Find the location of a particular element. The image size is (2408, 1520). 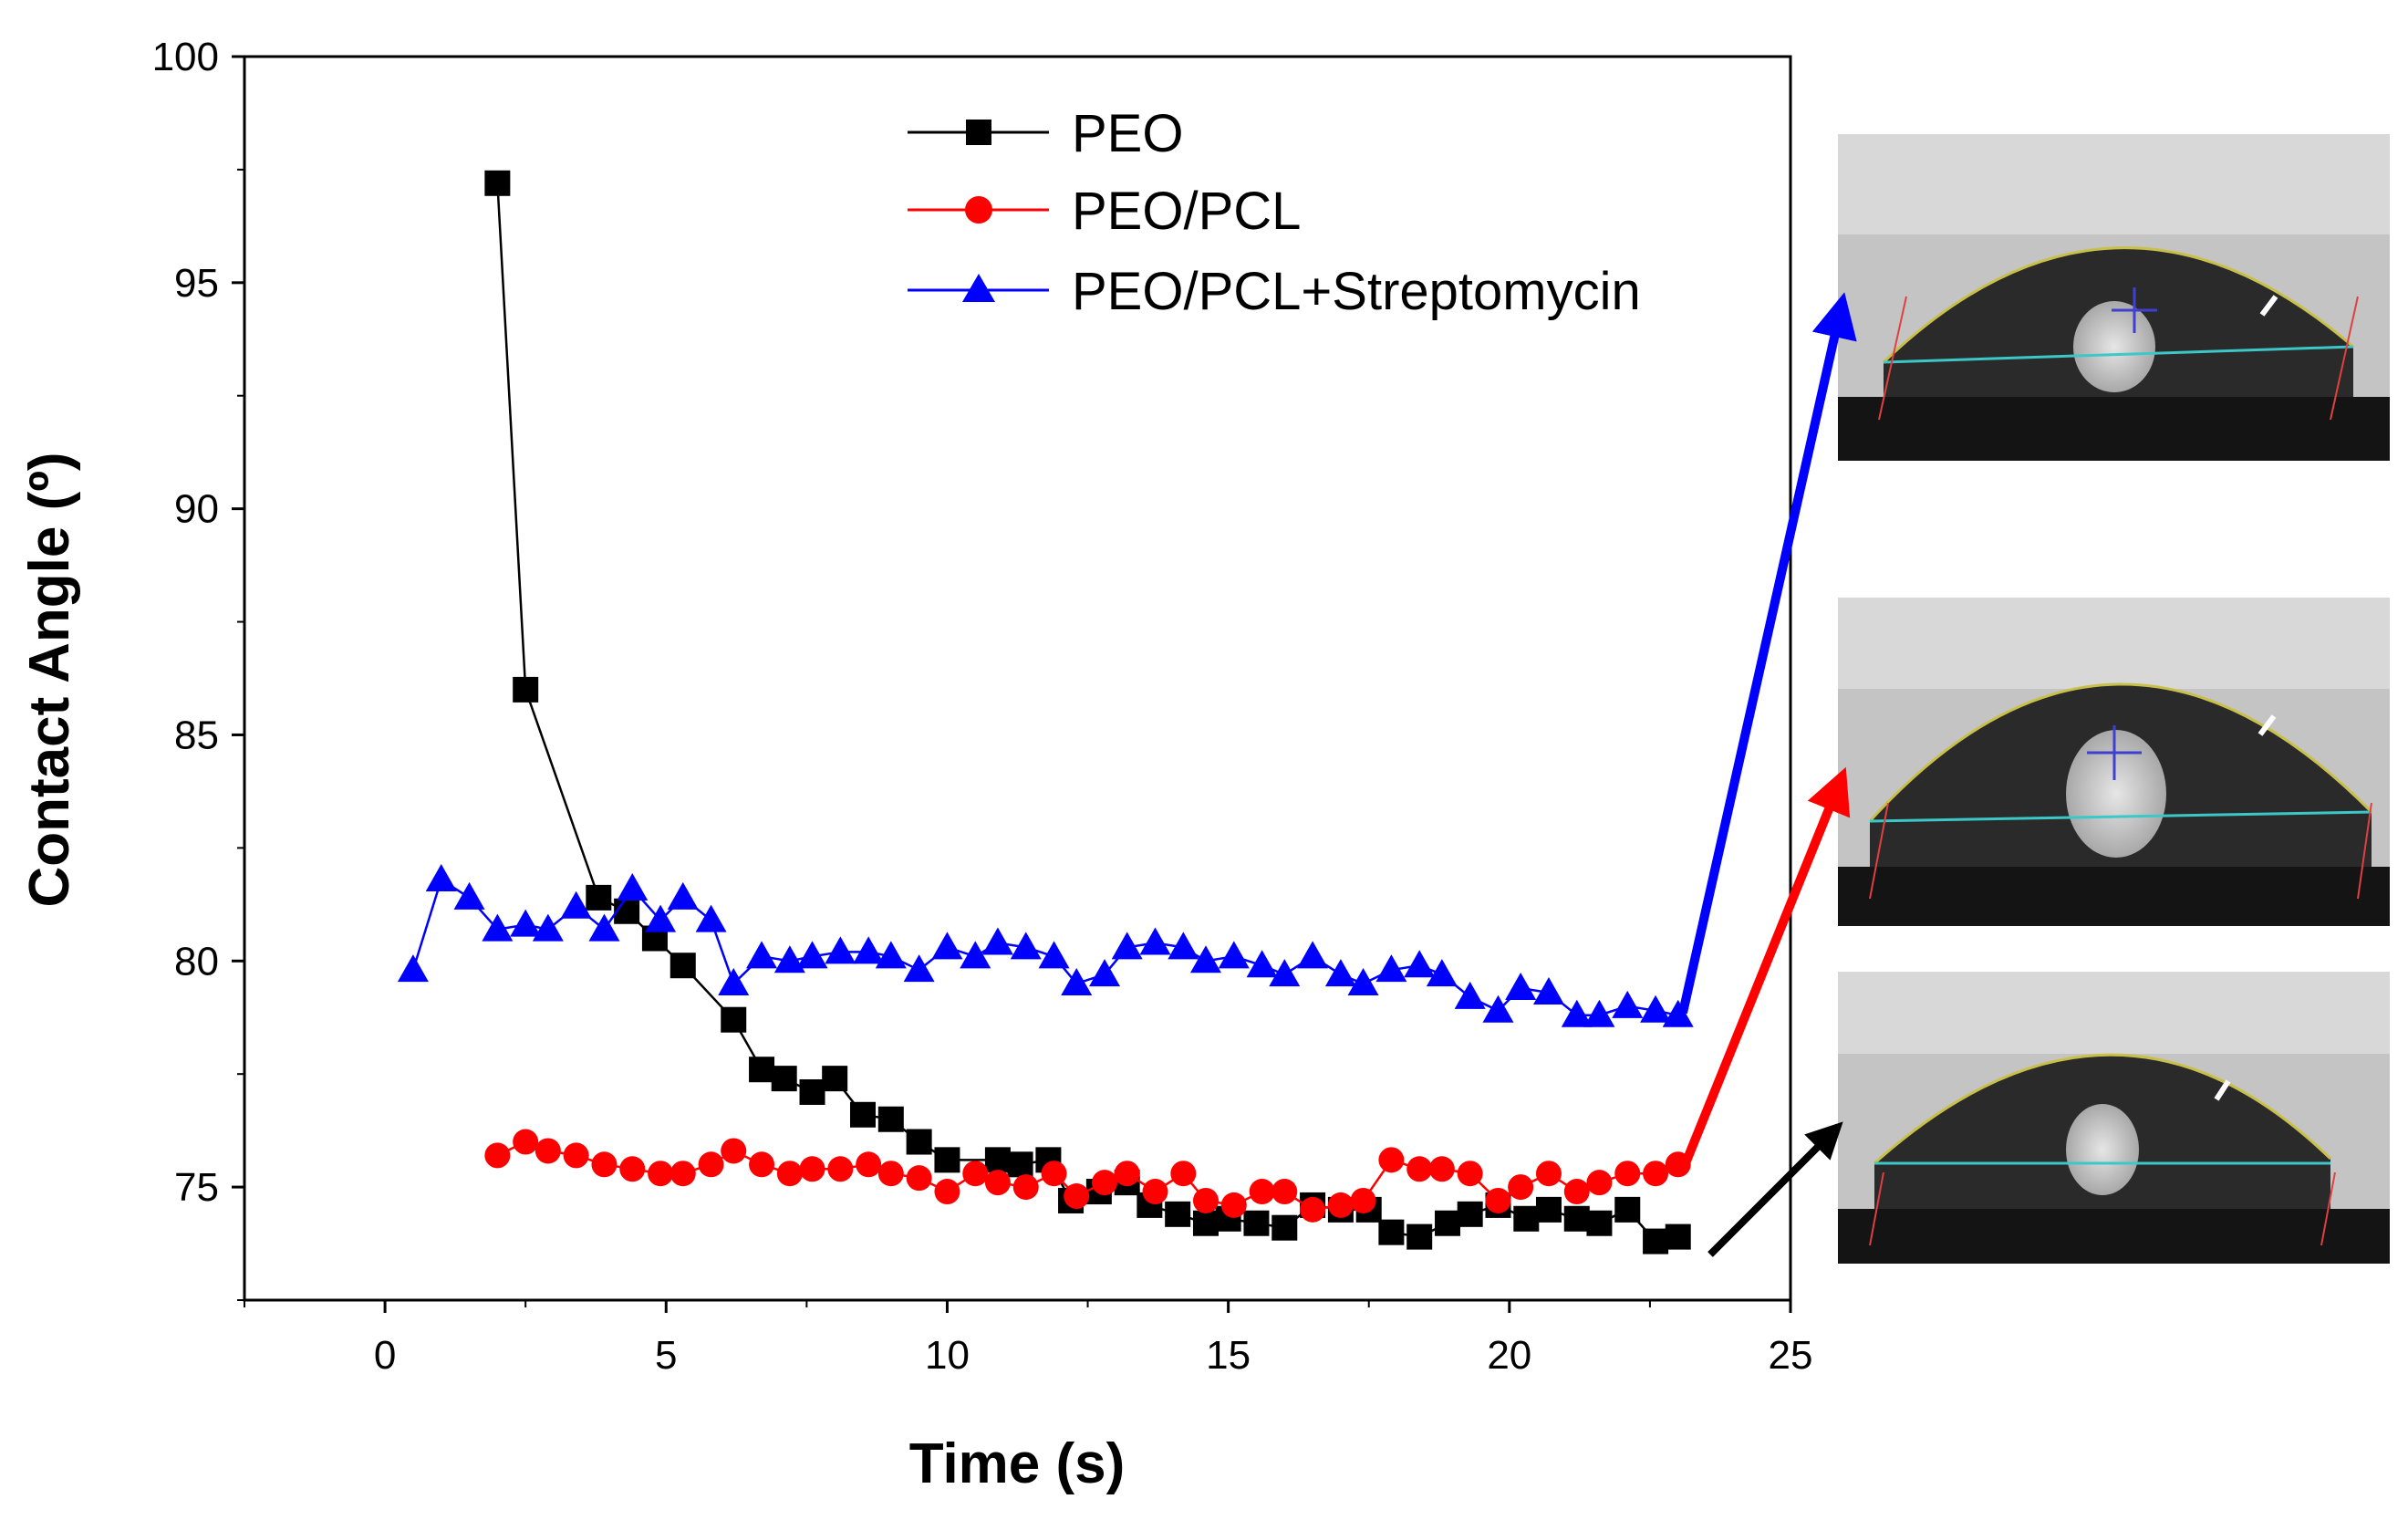

y-tick-label: 85 is located at coordinates (196, 735).